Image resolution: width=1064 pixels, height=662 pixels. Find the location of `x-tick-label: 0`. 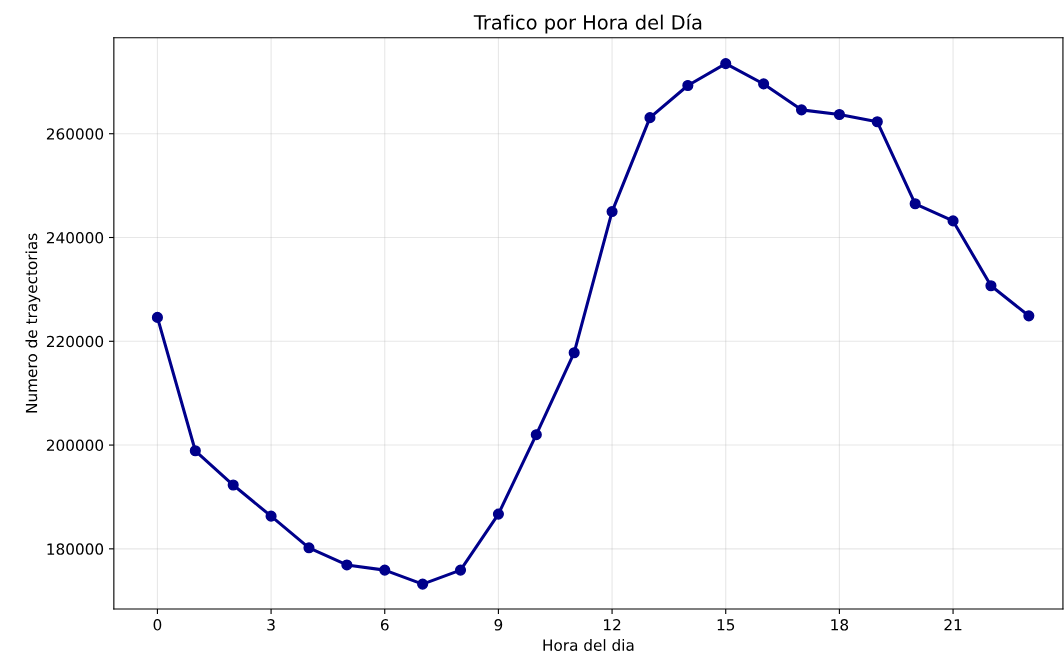

x-tick-label: 0 is located at coordinates (157, 625).